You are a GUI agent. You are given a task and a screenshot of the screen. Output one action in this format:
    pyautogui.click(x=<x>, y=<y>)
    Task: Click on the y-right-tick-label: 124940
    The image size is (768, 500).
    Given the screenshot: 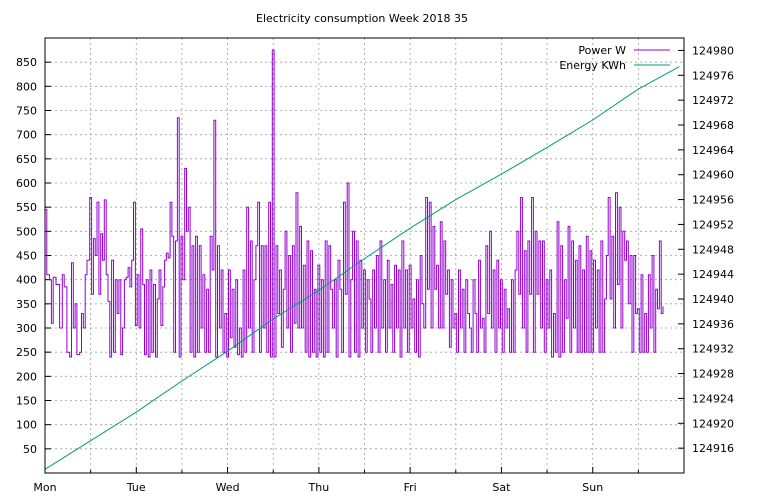 What is the action you would take?
    pyautogui.click(x=713, y=299)
    